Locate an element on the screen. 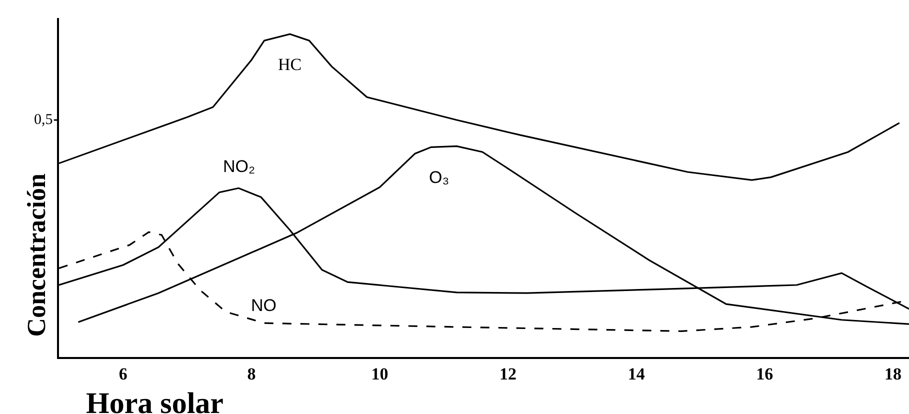 This screenshot has width=909, height=414. x-tick-label: 8 is located at coordinates (251, 374).